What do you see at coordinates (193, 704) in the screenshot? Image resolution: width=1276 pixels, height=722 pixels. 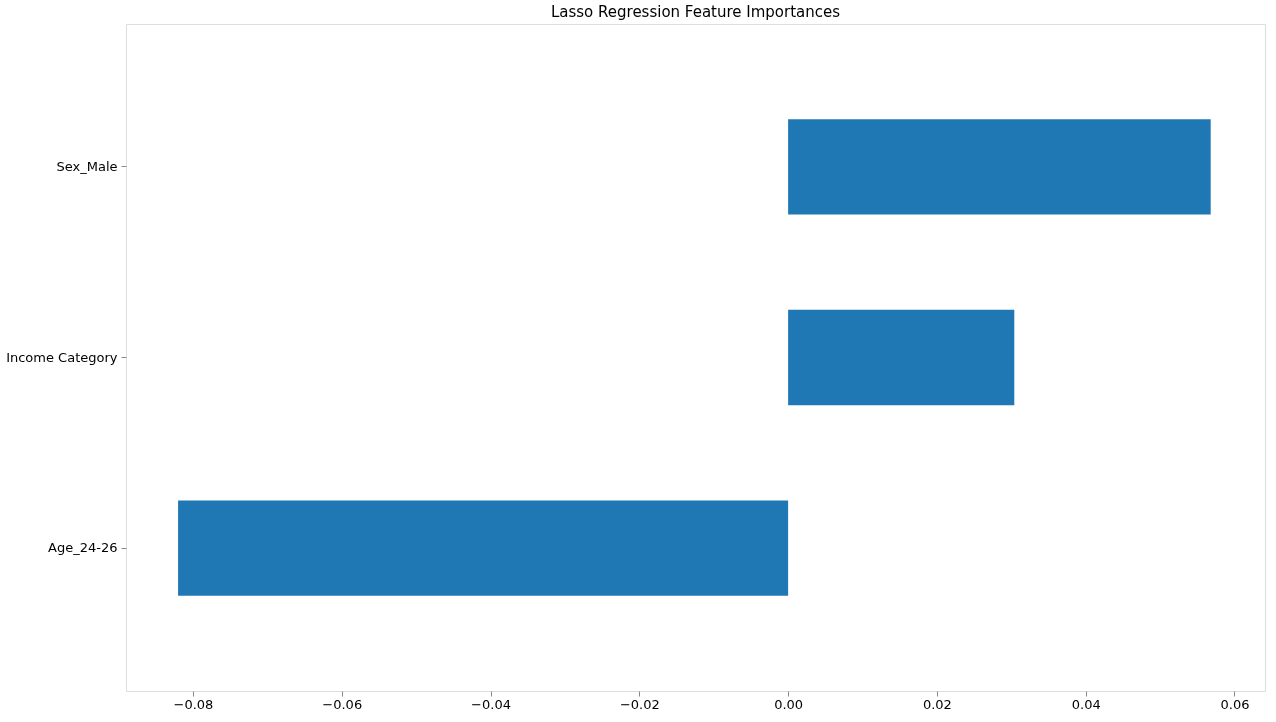 I see `x-tick-label: −0.08` at bounding box center [193, 704].